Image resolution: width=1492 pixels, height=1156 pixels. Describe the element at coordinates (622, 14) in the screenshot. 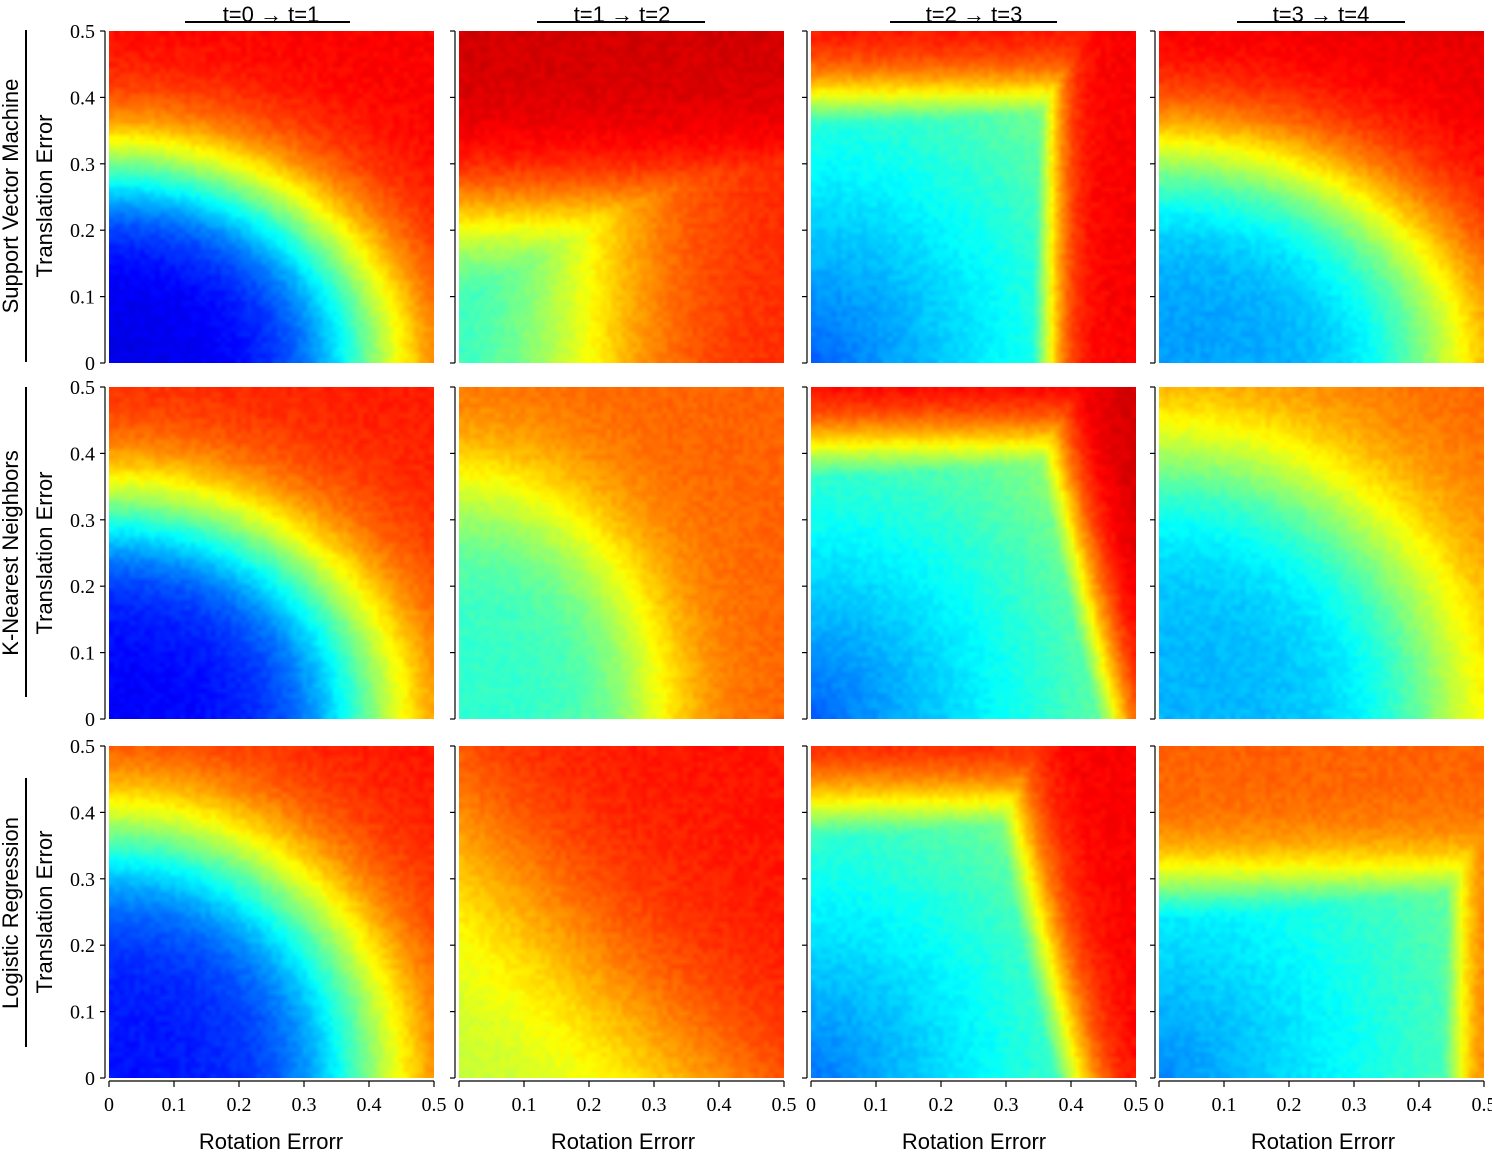

I see `column-title-1: t=1 → t=2` at that location.